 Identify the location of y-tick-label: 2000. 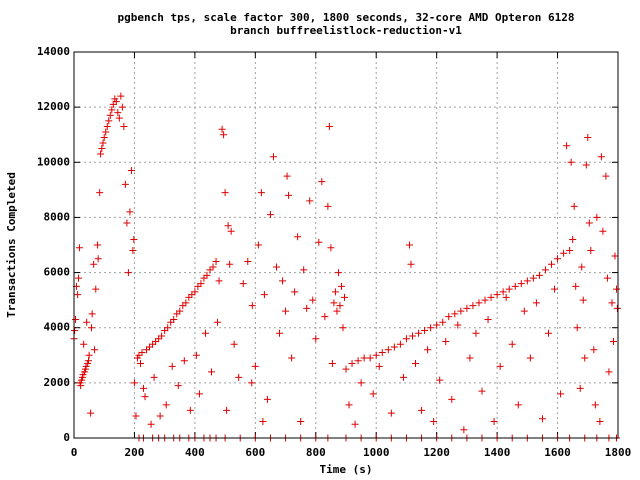
(57, 382).